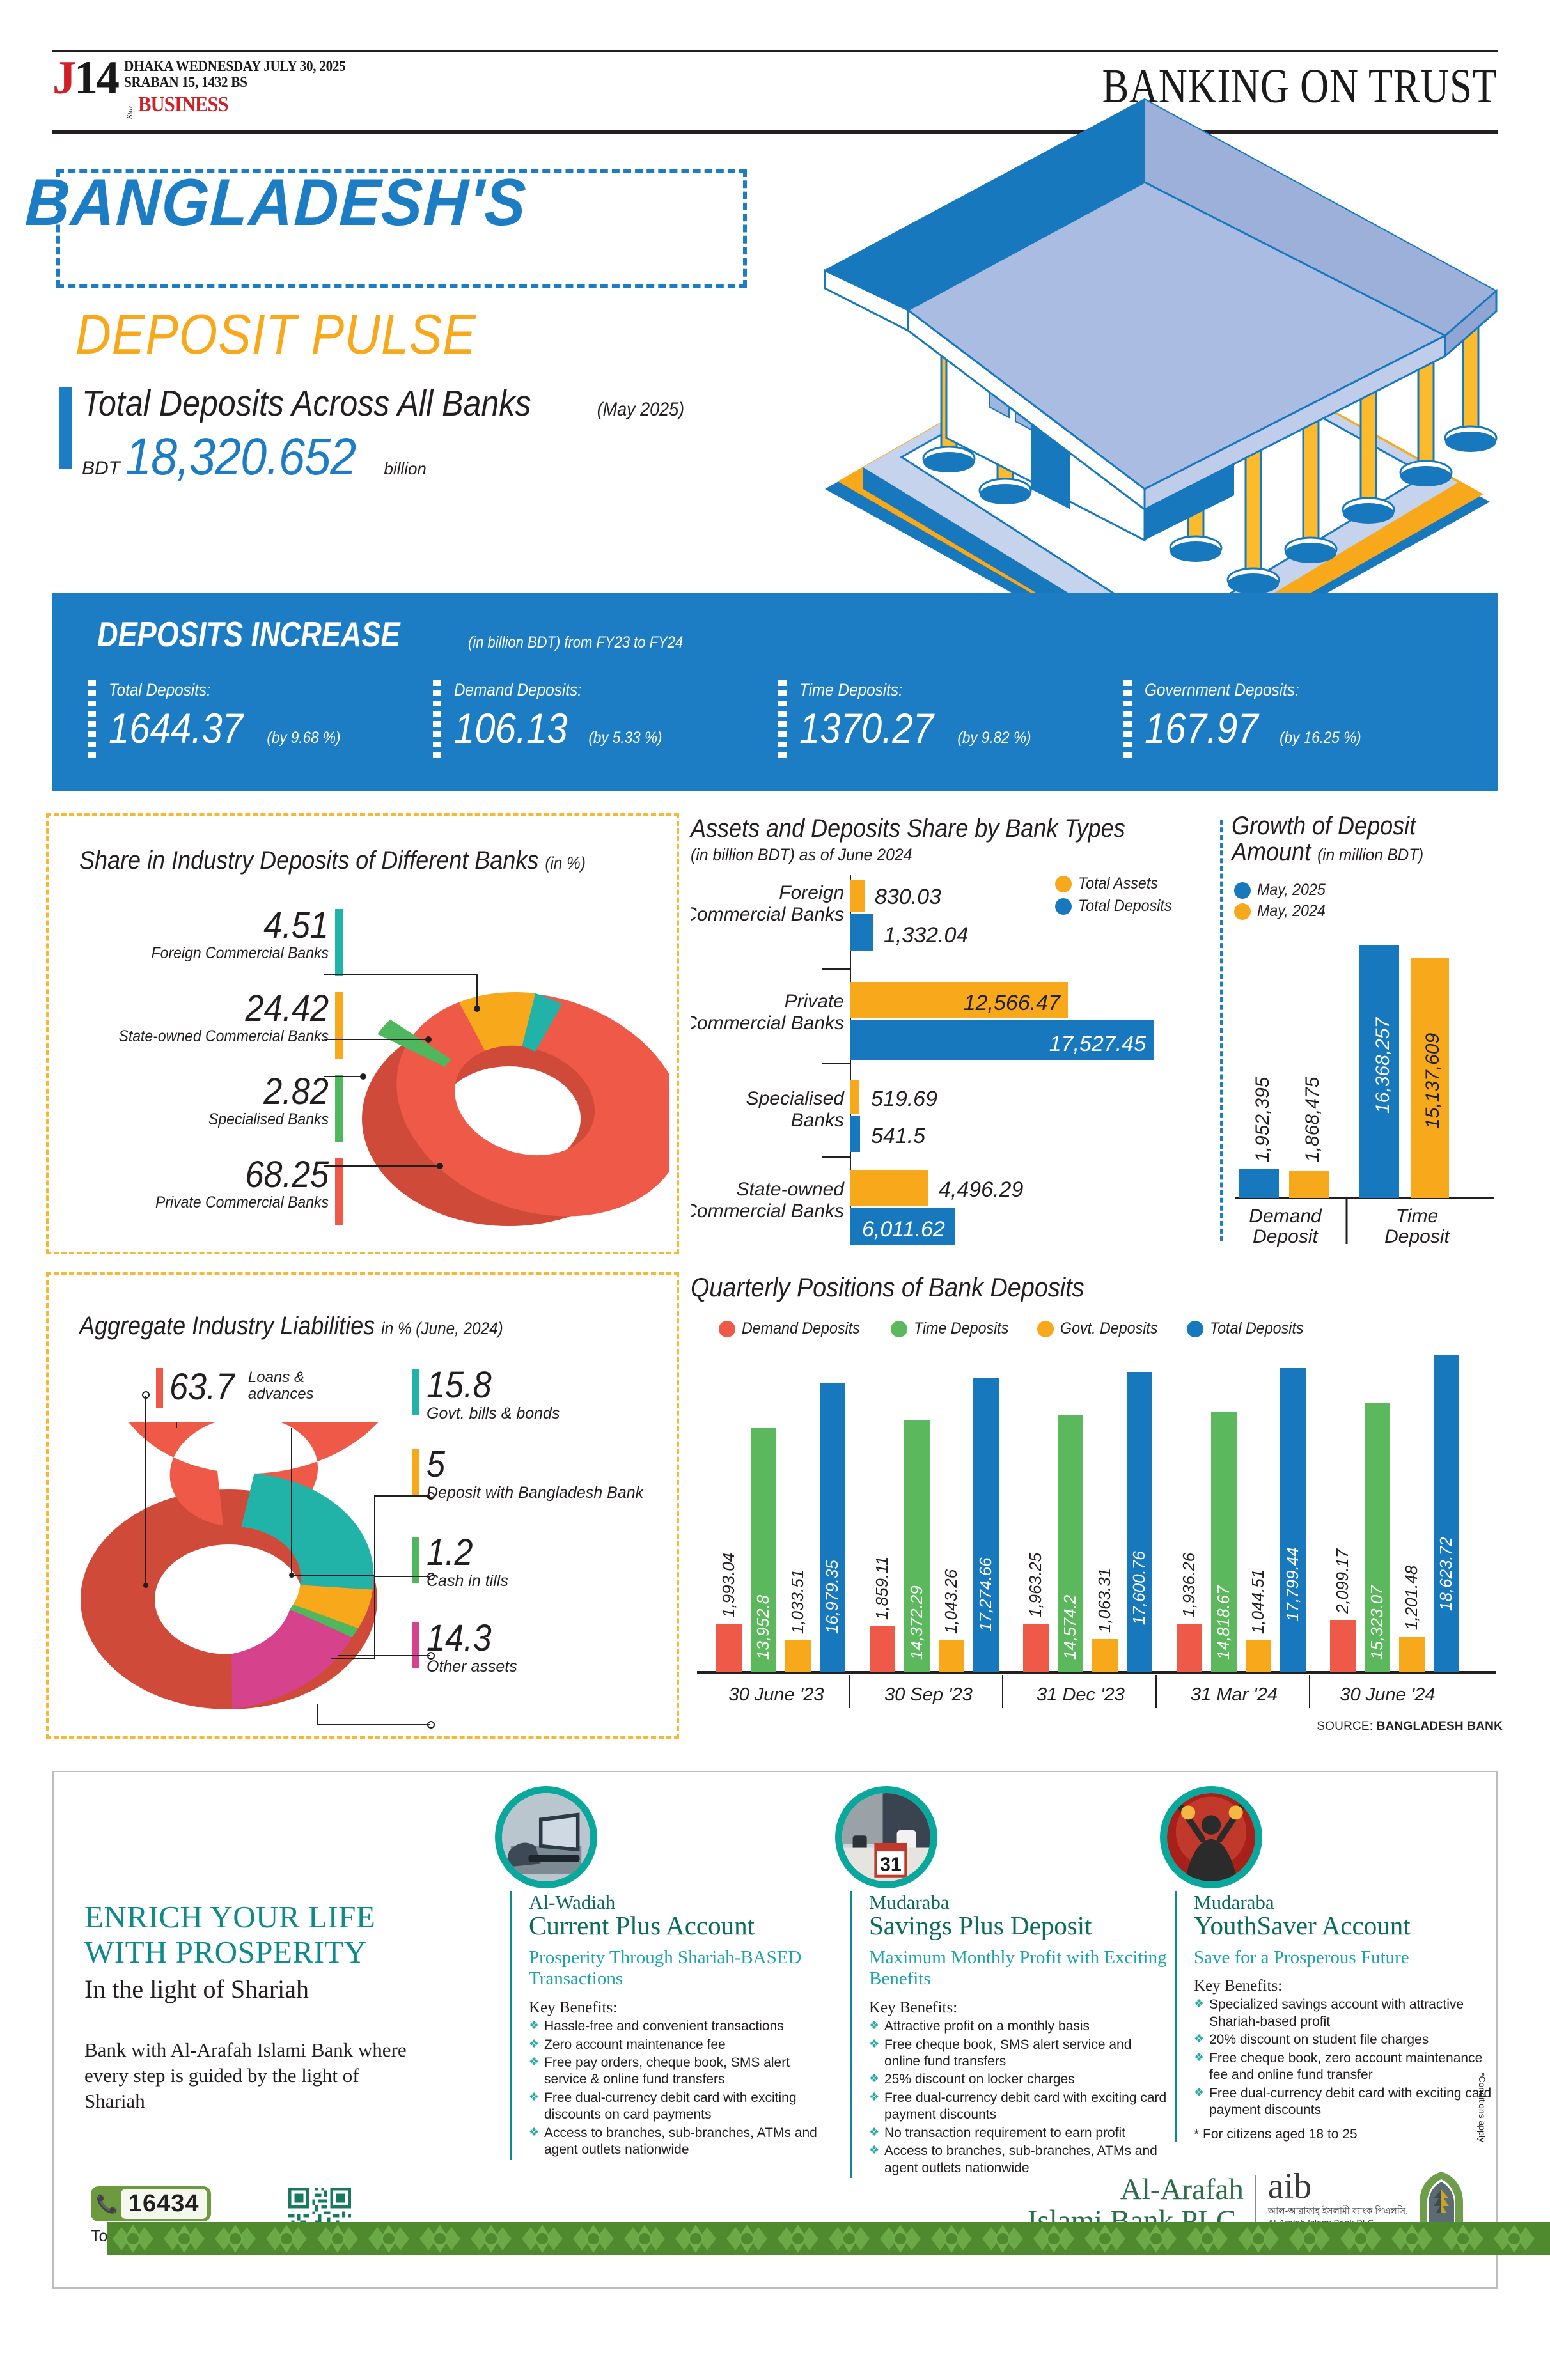  Describe the element at coordinates (540, 1576) in the screenshot. I see `legend-item: 1.2 Cash in tills` at that location.